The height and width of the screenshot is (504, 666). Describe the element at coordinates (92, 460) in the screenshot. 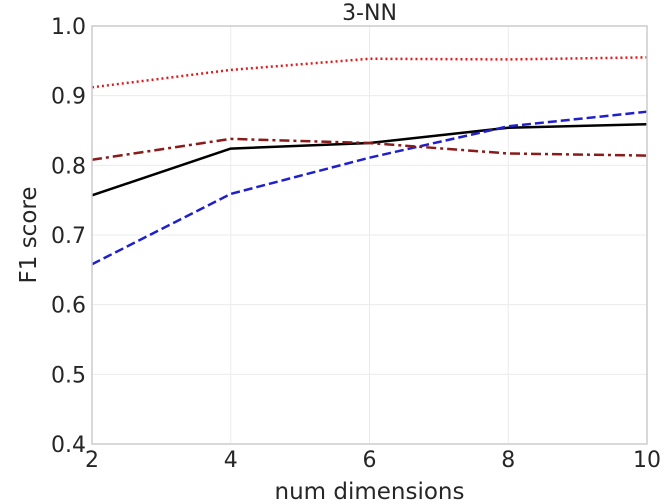

I see `x-tick-label: 2` at that location.